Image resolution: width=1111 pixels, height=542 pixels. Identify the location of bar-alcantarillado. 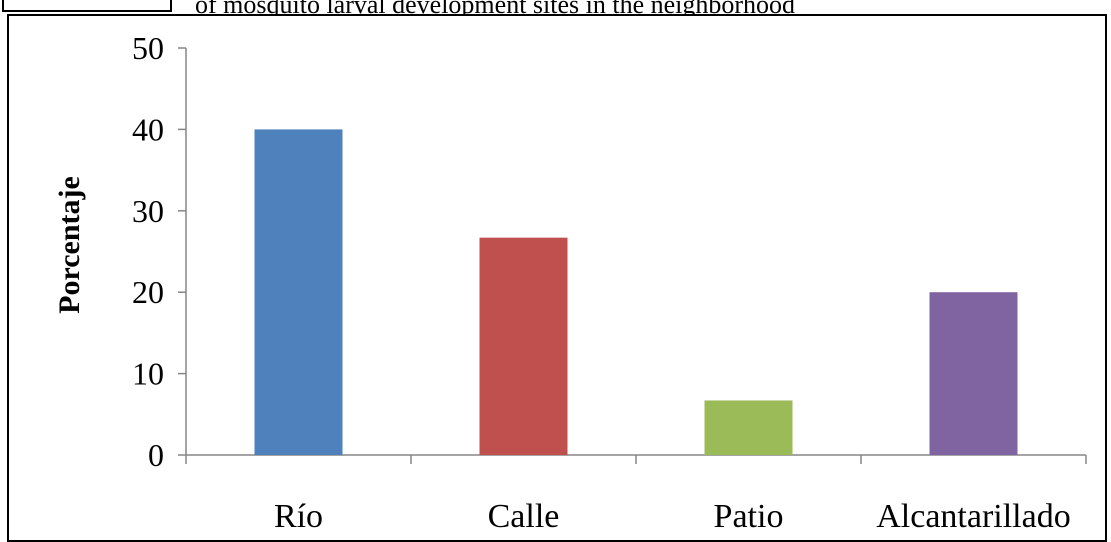
(973, 373).